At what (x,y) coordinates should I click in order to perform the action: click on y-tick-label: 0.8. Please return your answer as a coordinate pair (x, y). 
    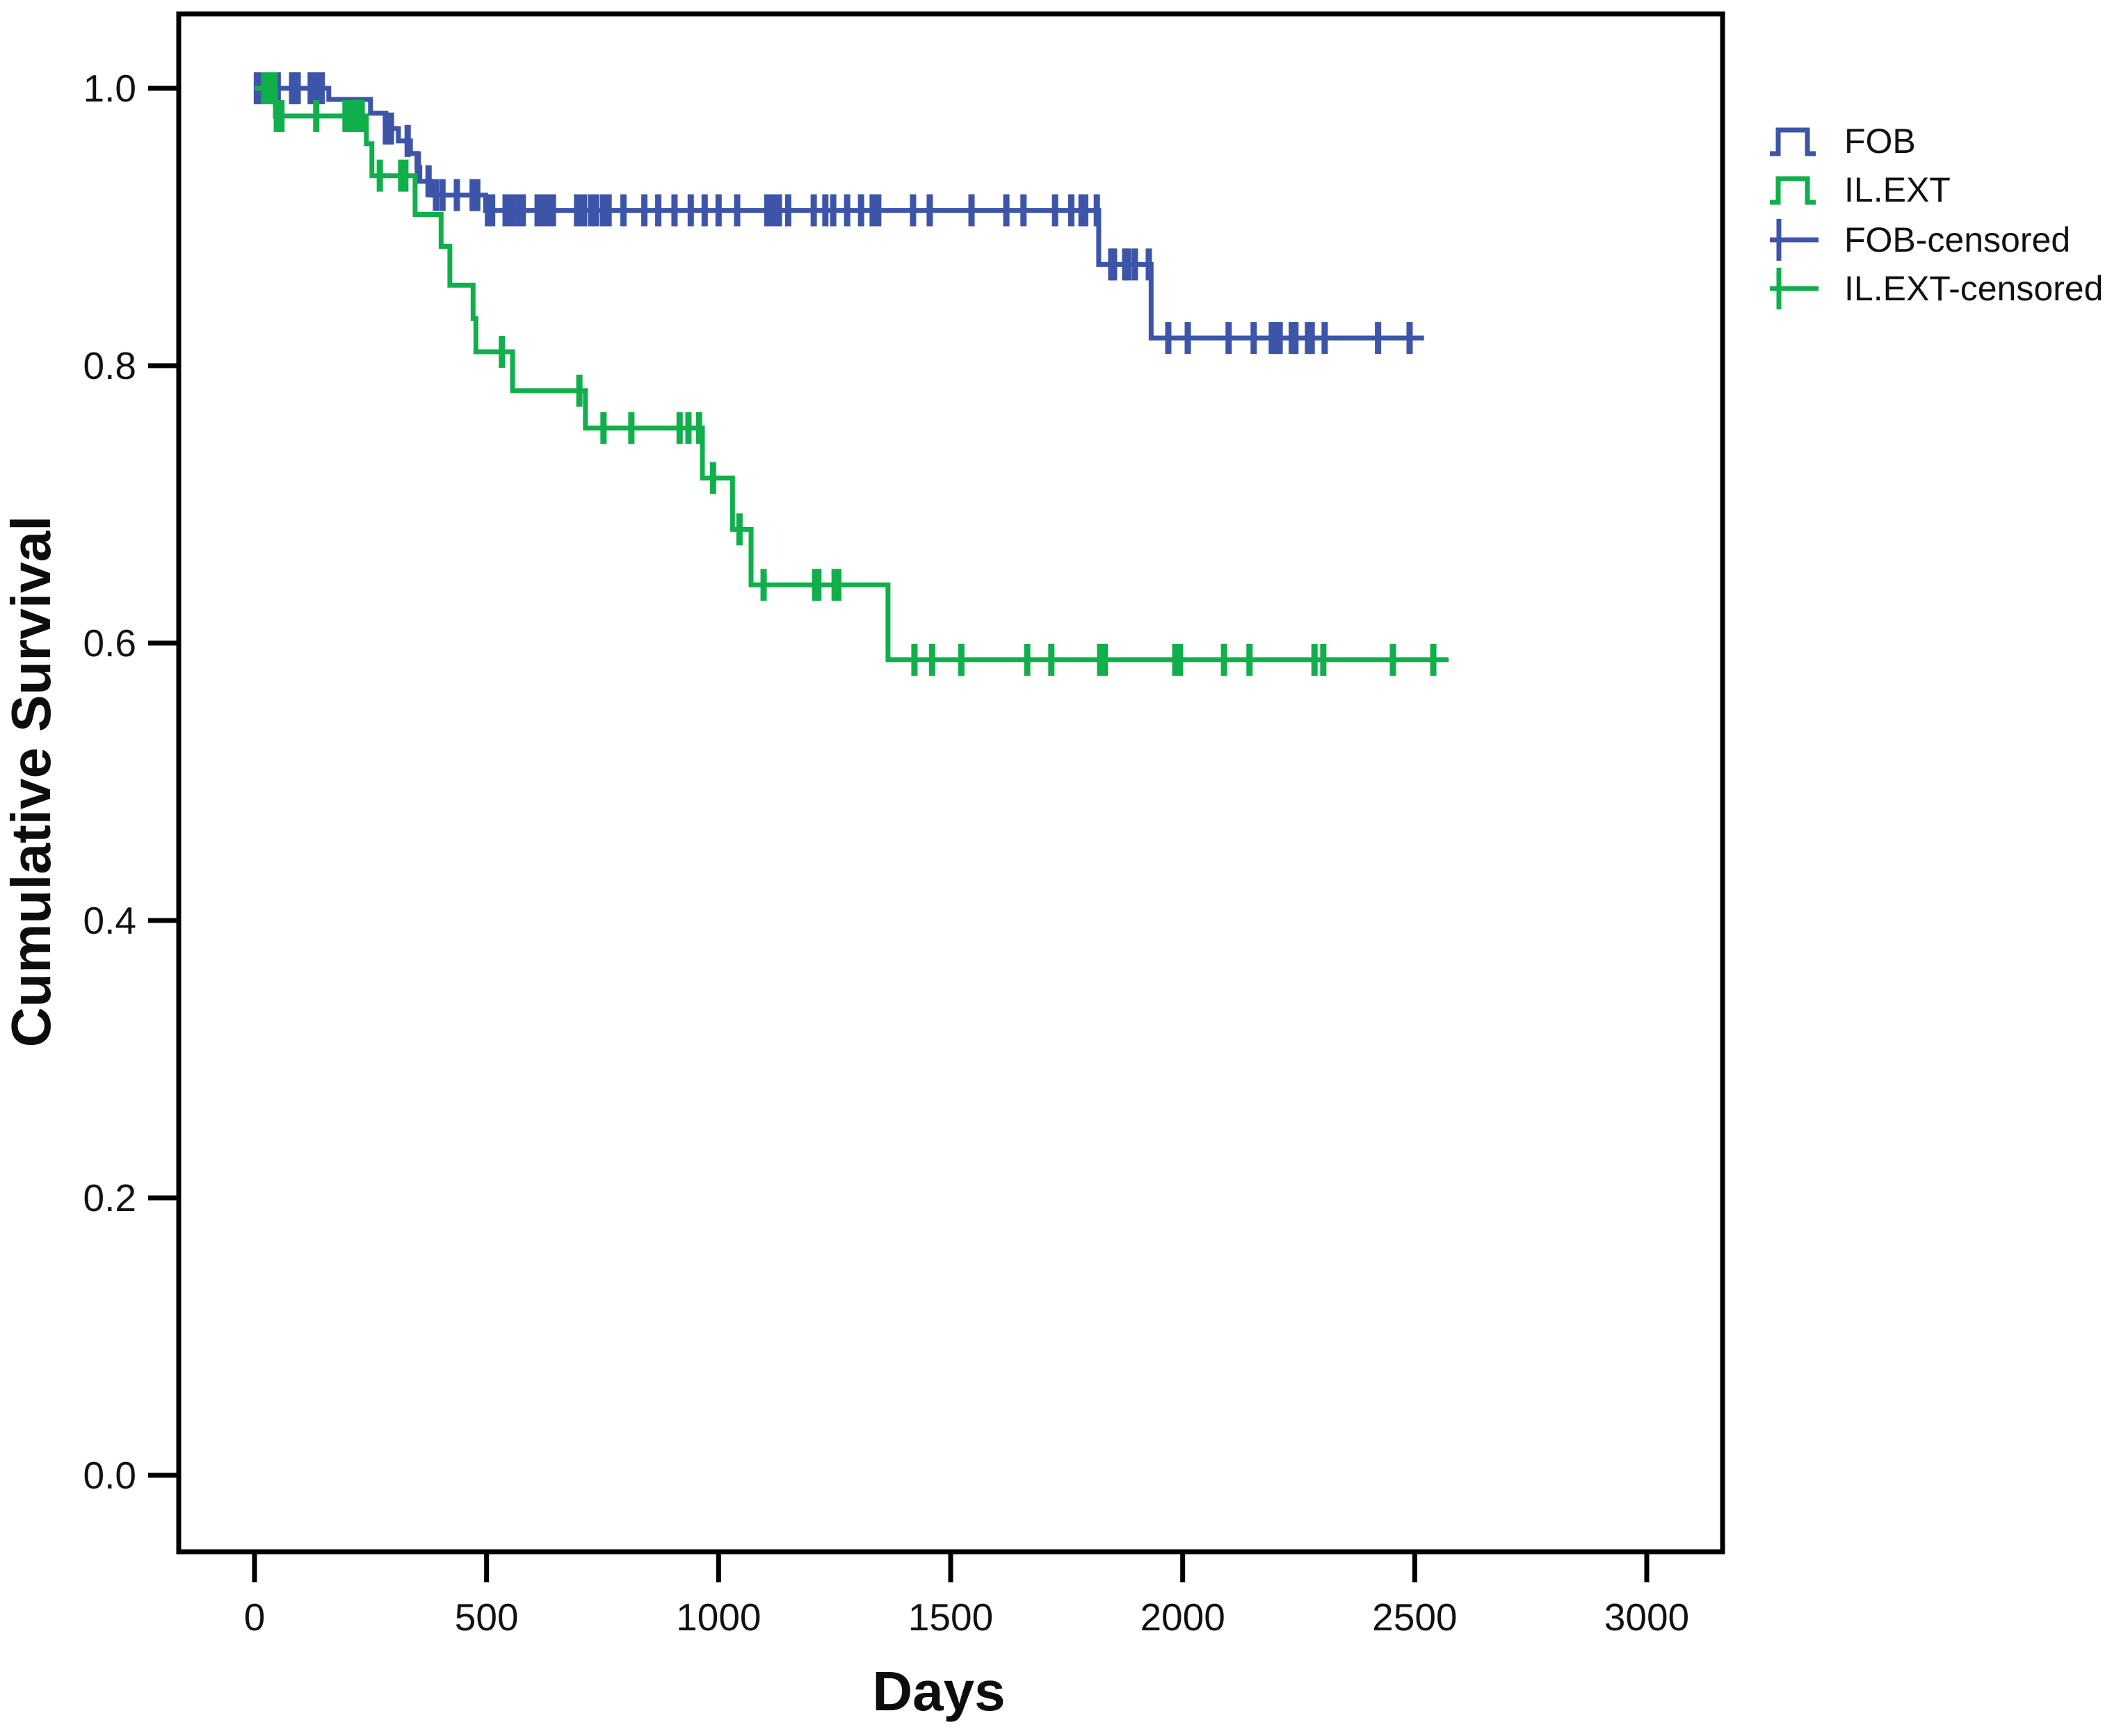
    Looking at the image, I should click on (110, 365).